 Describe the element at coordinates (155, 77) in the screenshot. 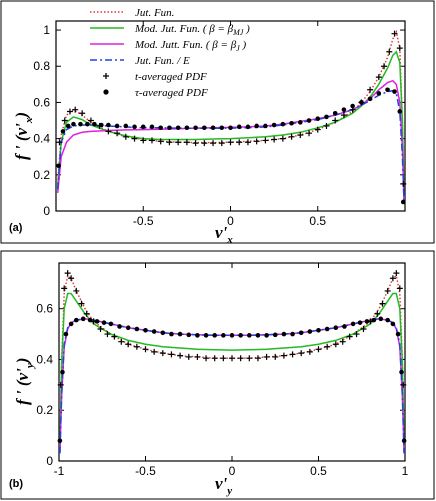

I see `legend-entry: t-averaged PDF` at that location.